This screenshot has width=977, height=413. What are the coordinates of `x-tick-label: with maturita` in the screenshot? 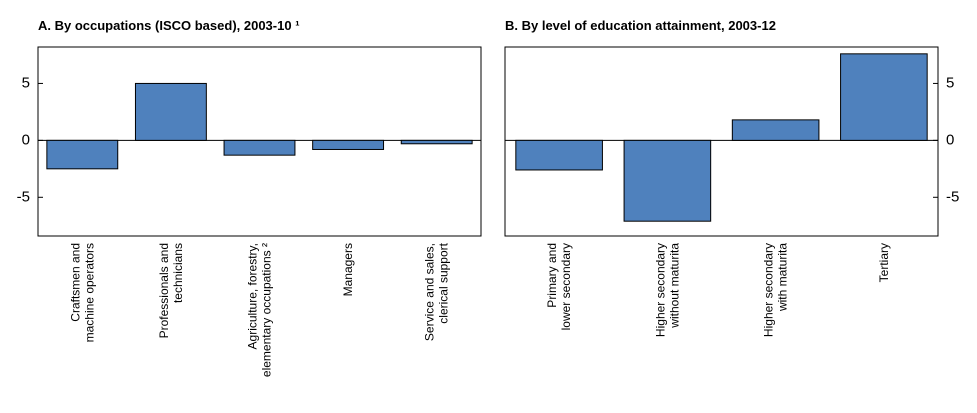 It's located at (783, 277).